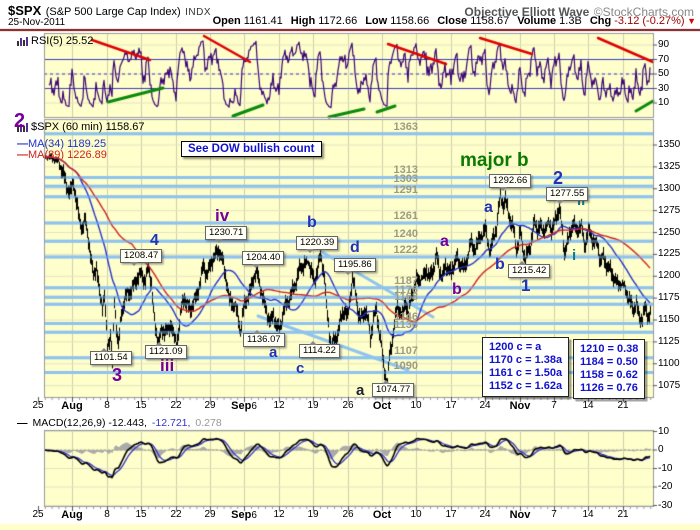  Describe the element at coordinates (72, 515) in the screenshot. I see `x-axis-label-aug-b: Aug` at that location.